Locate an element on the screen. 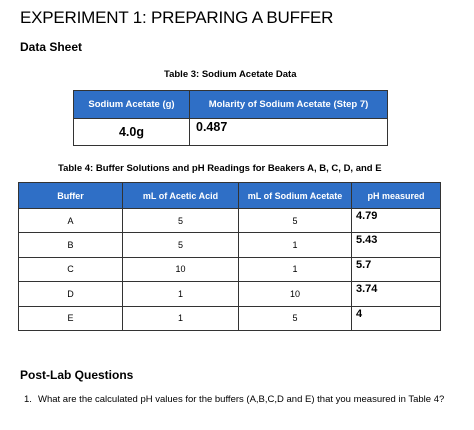  table3-header-mass: Sodium Acetate (g) is located at coordinates (131, 104).